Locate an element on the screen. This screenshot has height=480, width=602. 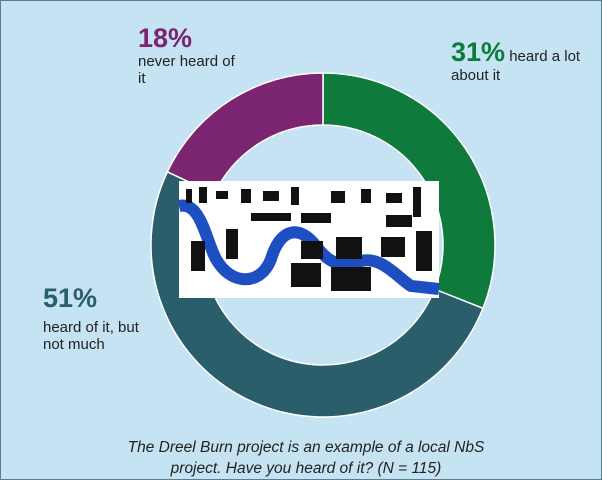
label-lot: 31% heard a lot about it is located at coordinates (521, 60).